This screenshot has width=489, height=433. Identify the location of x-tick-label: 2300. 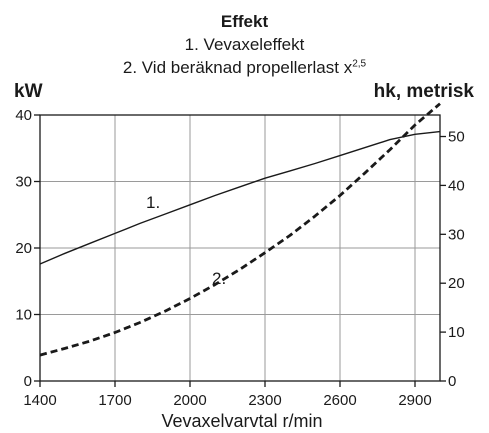
(264, 400).